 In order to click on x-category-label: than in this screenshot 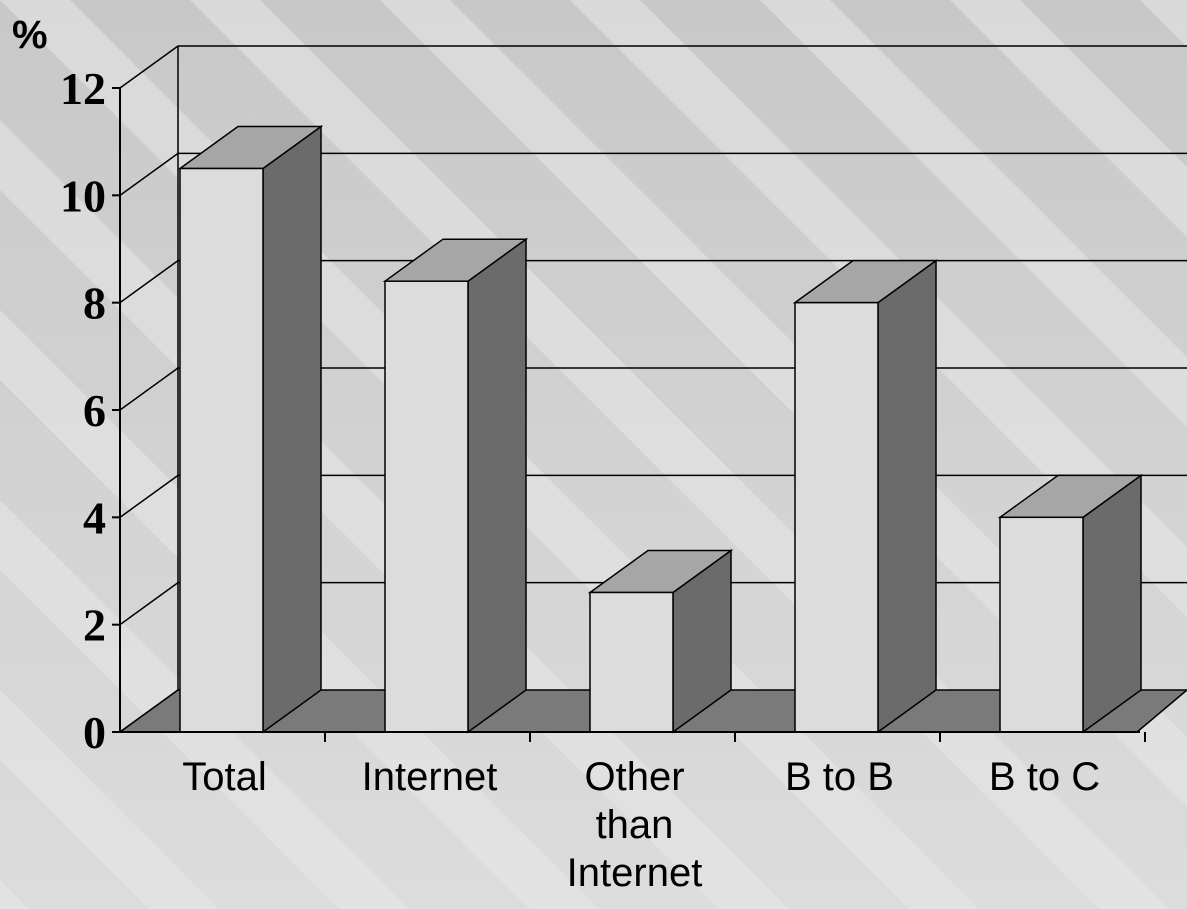, I will do `click(635, 825)`.